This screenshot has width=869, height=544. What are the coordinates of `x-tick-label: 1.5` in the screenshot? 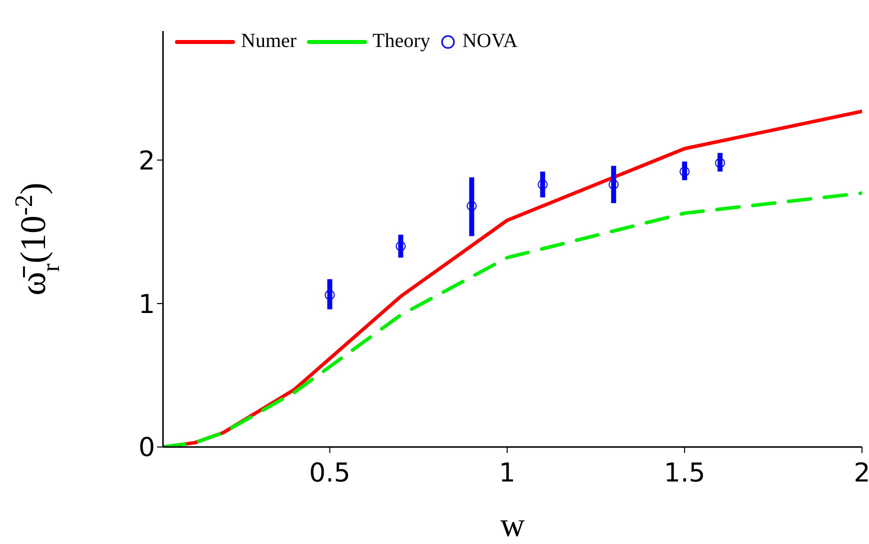 It's located at (685, 473).